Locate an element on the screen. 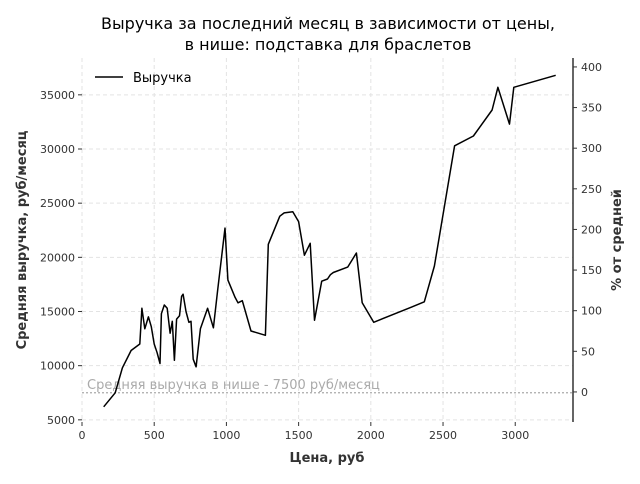 The width and height of the screenshot is (640, 484). y-tick-label: 30000 is located at coordinates (57, 149).